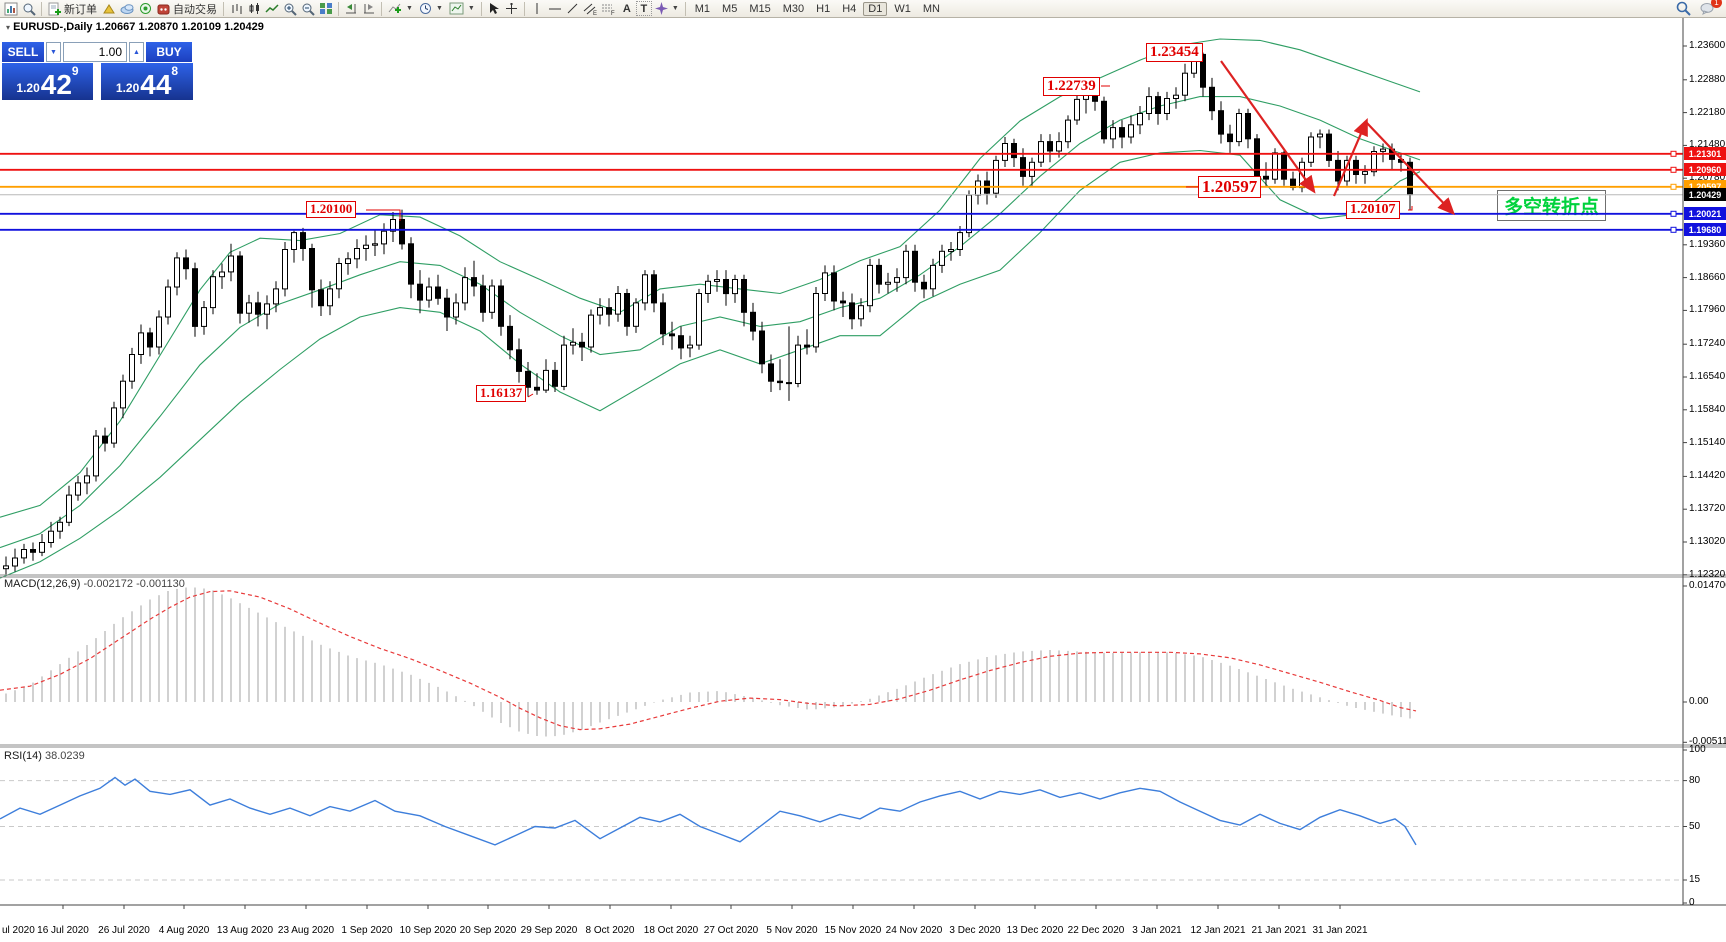 This screenshot has height=942, width=1726. Describe the element at coordinates (75, 71) in the screenshot. I see `sell-price-sup: 9` at that location.